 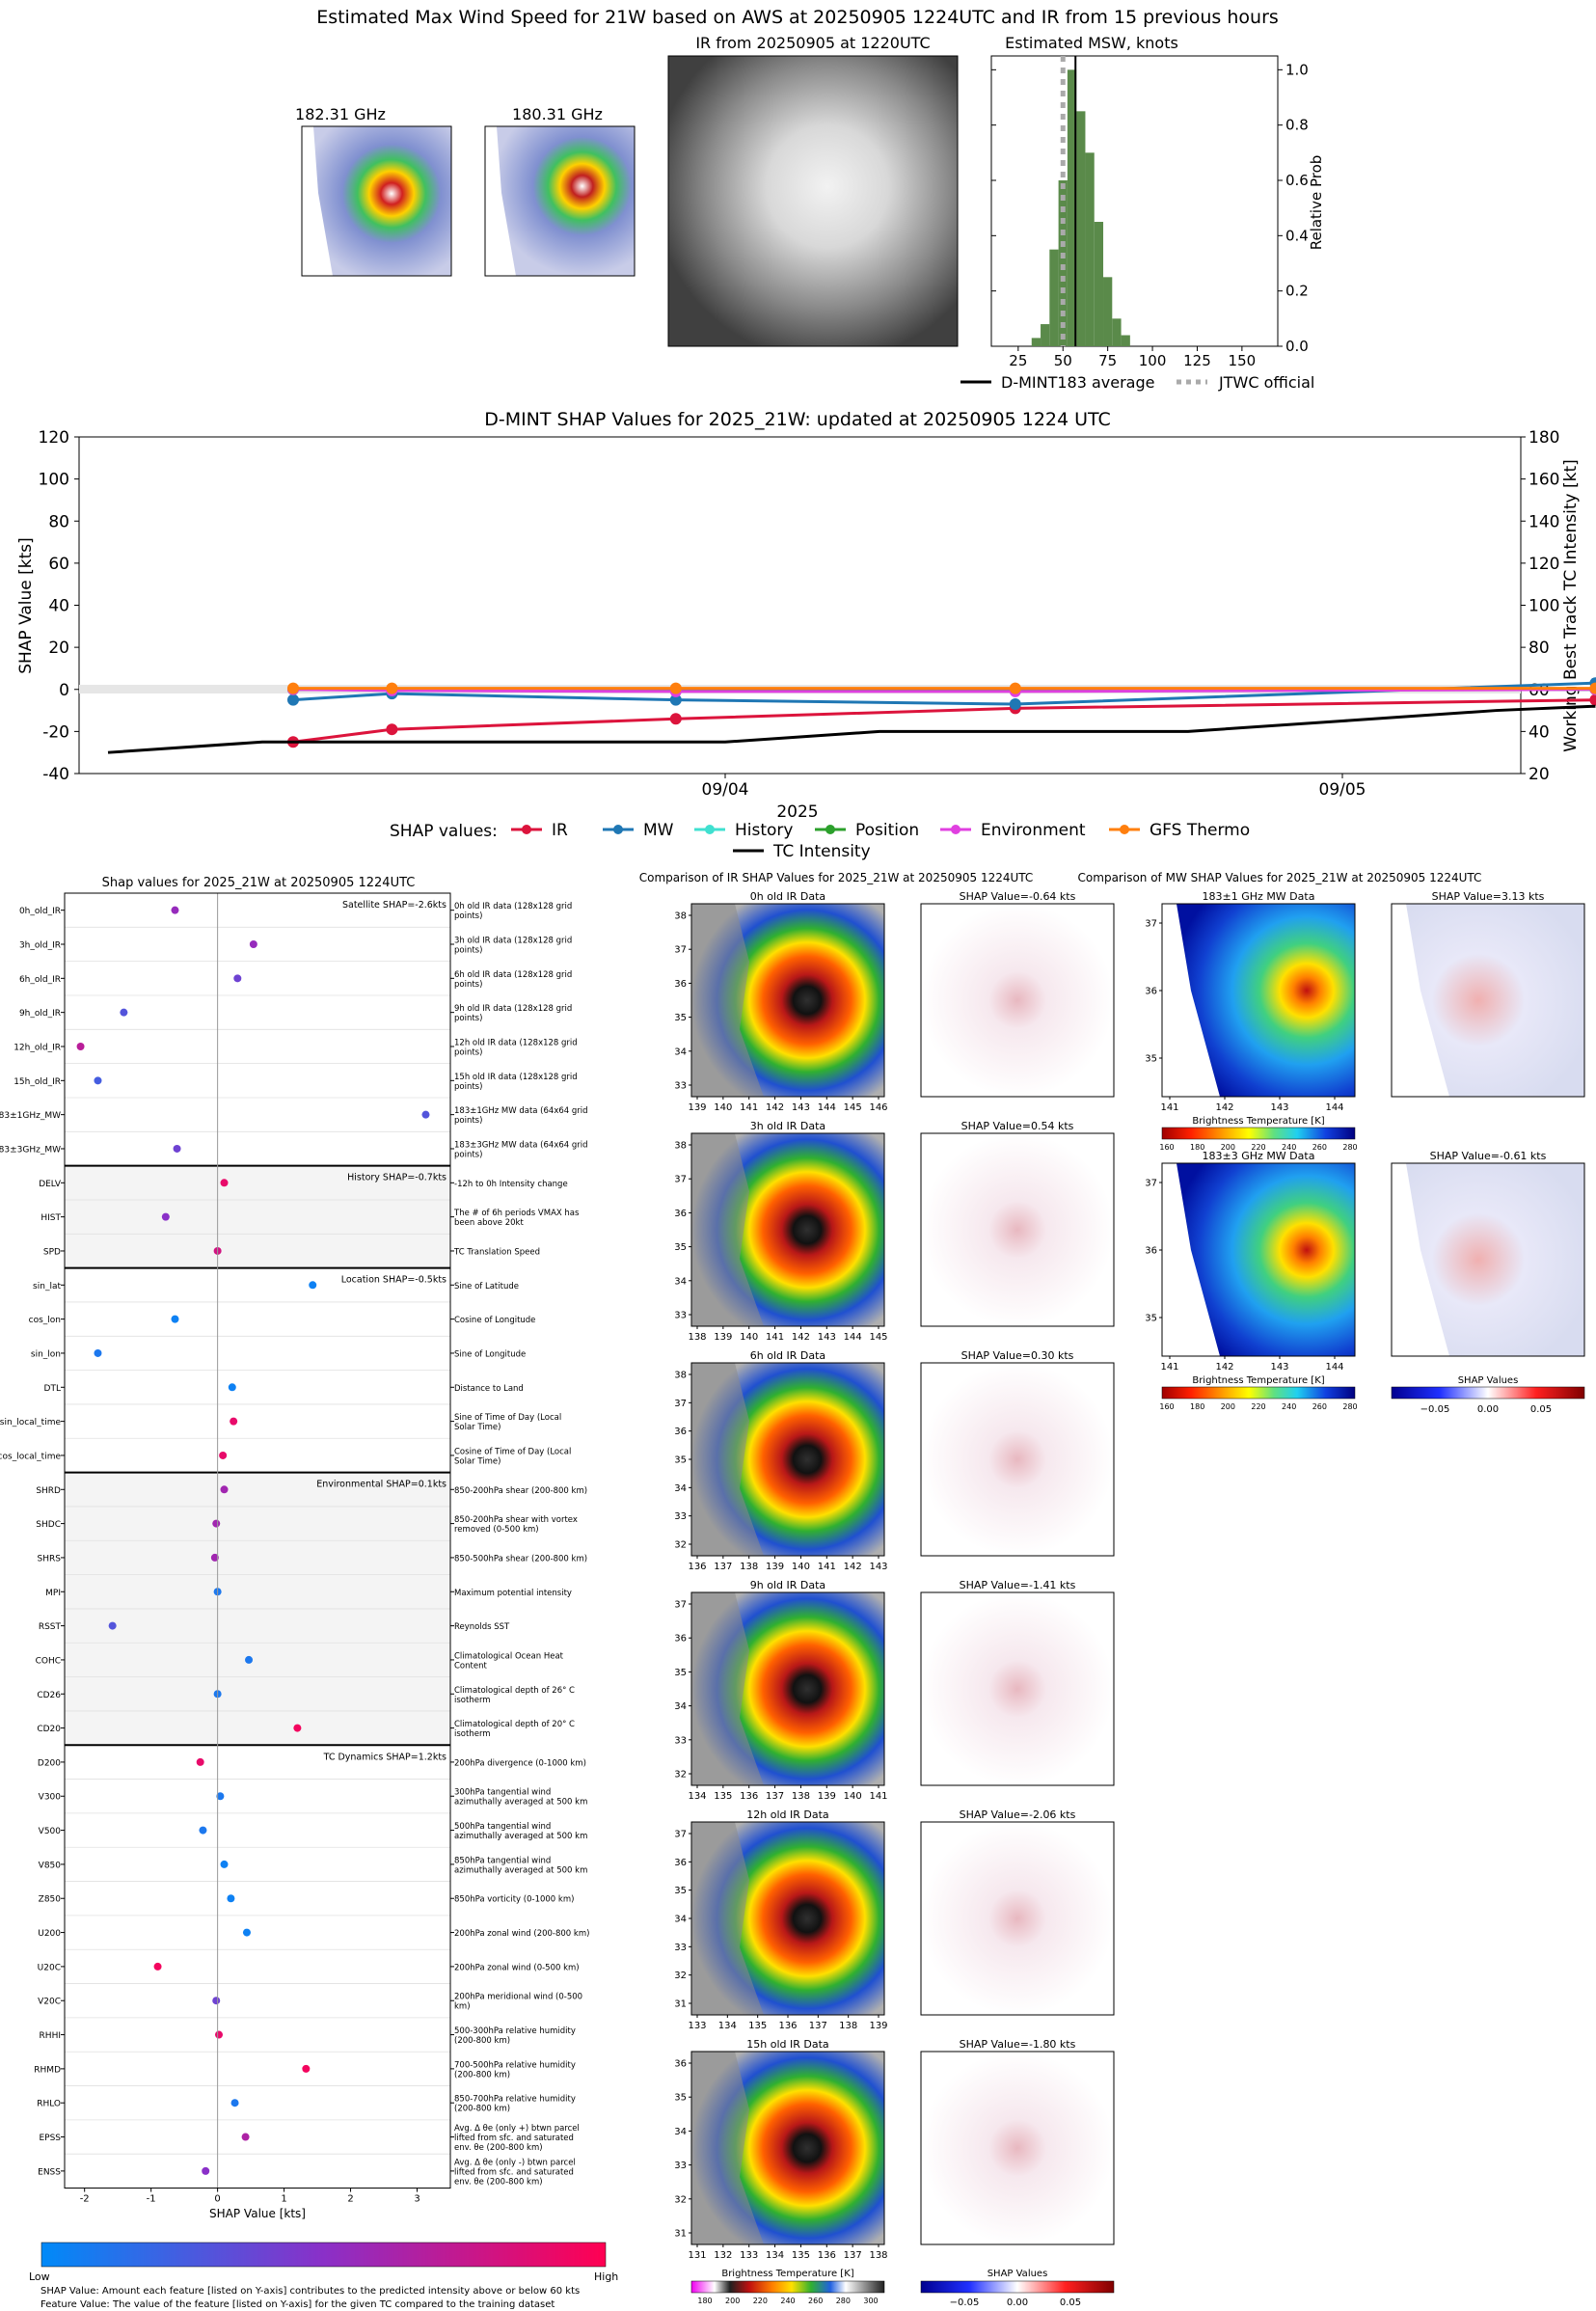 I want to click on feature-name: sin_local_time, so click(x=31, y=1423).